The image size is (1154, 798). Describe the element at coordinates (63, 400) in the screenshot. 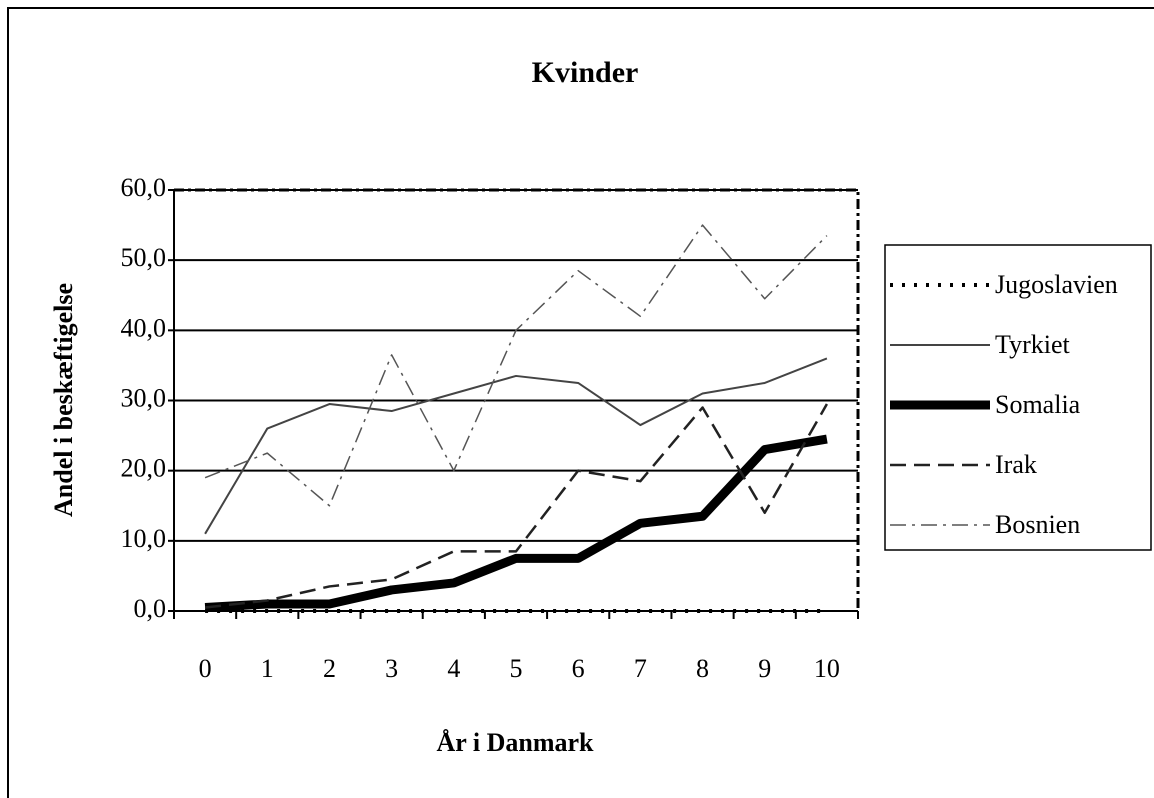

I see `y-axis-label: Andel i beskæftigelse` at that location.